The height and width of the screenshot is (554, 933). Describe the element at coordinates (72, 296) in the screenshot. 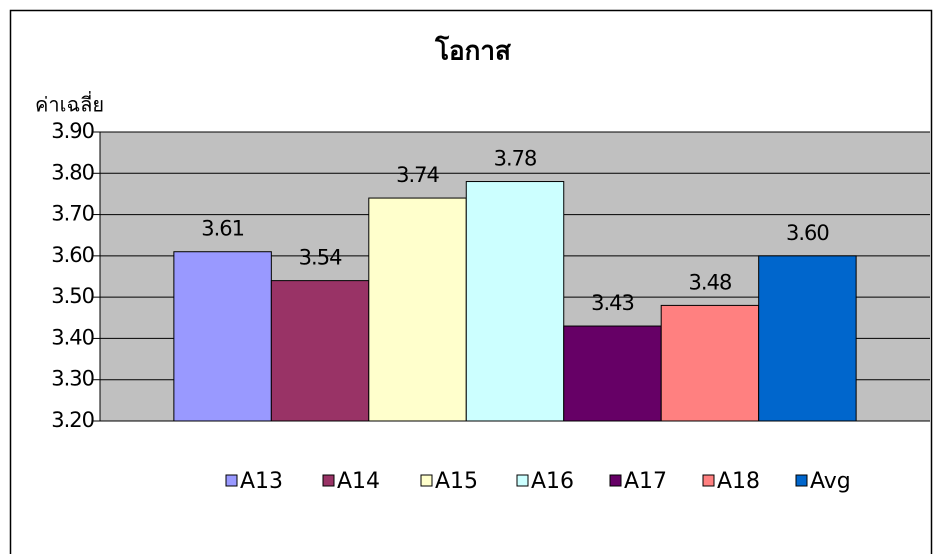

I see `y-tick-label: 3.50` at that location.